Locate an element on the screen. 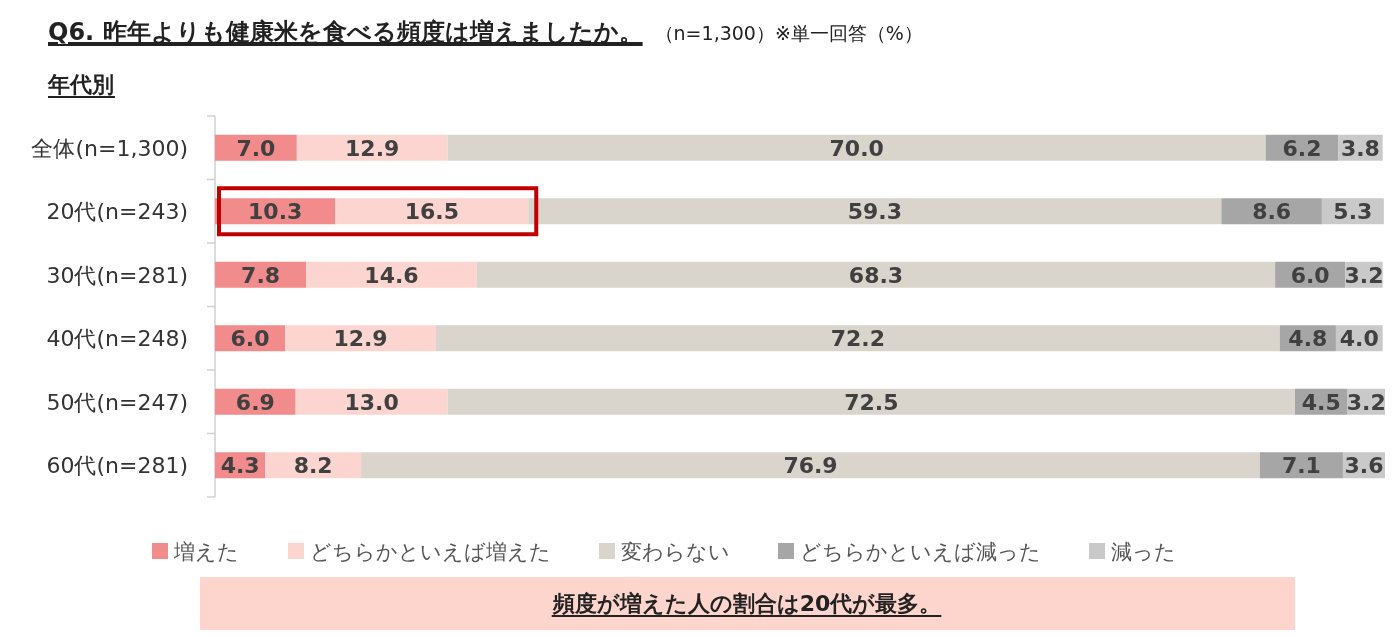 The height and width of the screenshot is (637, 1400). data-label: 3.6 is located at coordinates (1364, 466).